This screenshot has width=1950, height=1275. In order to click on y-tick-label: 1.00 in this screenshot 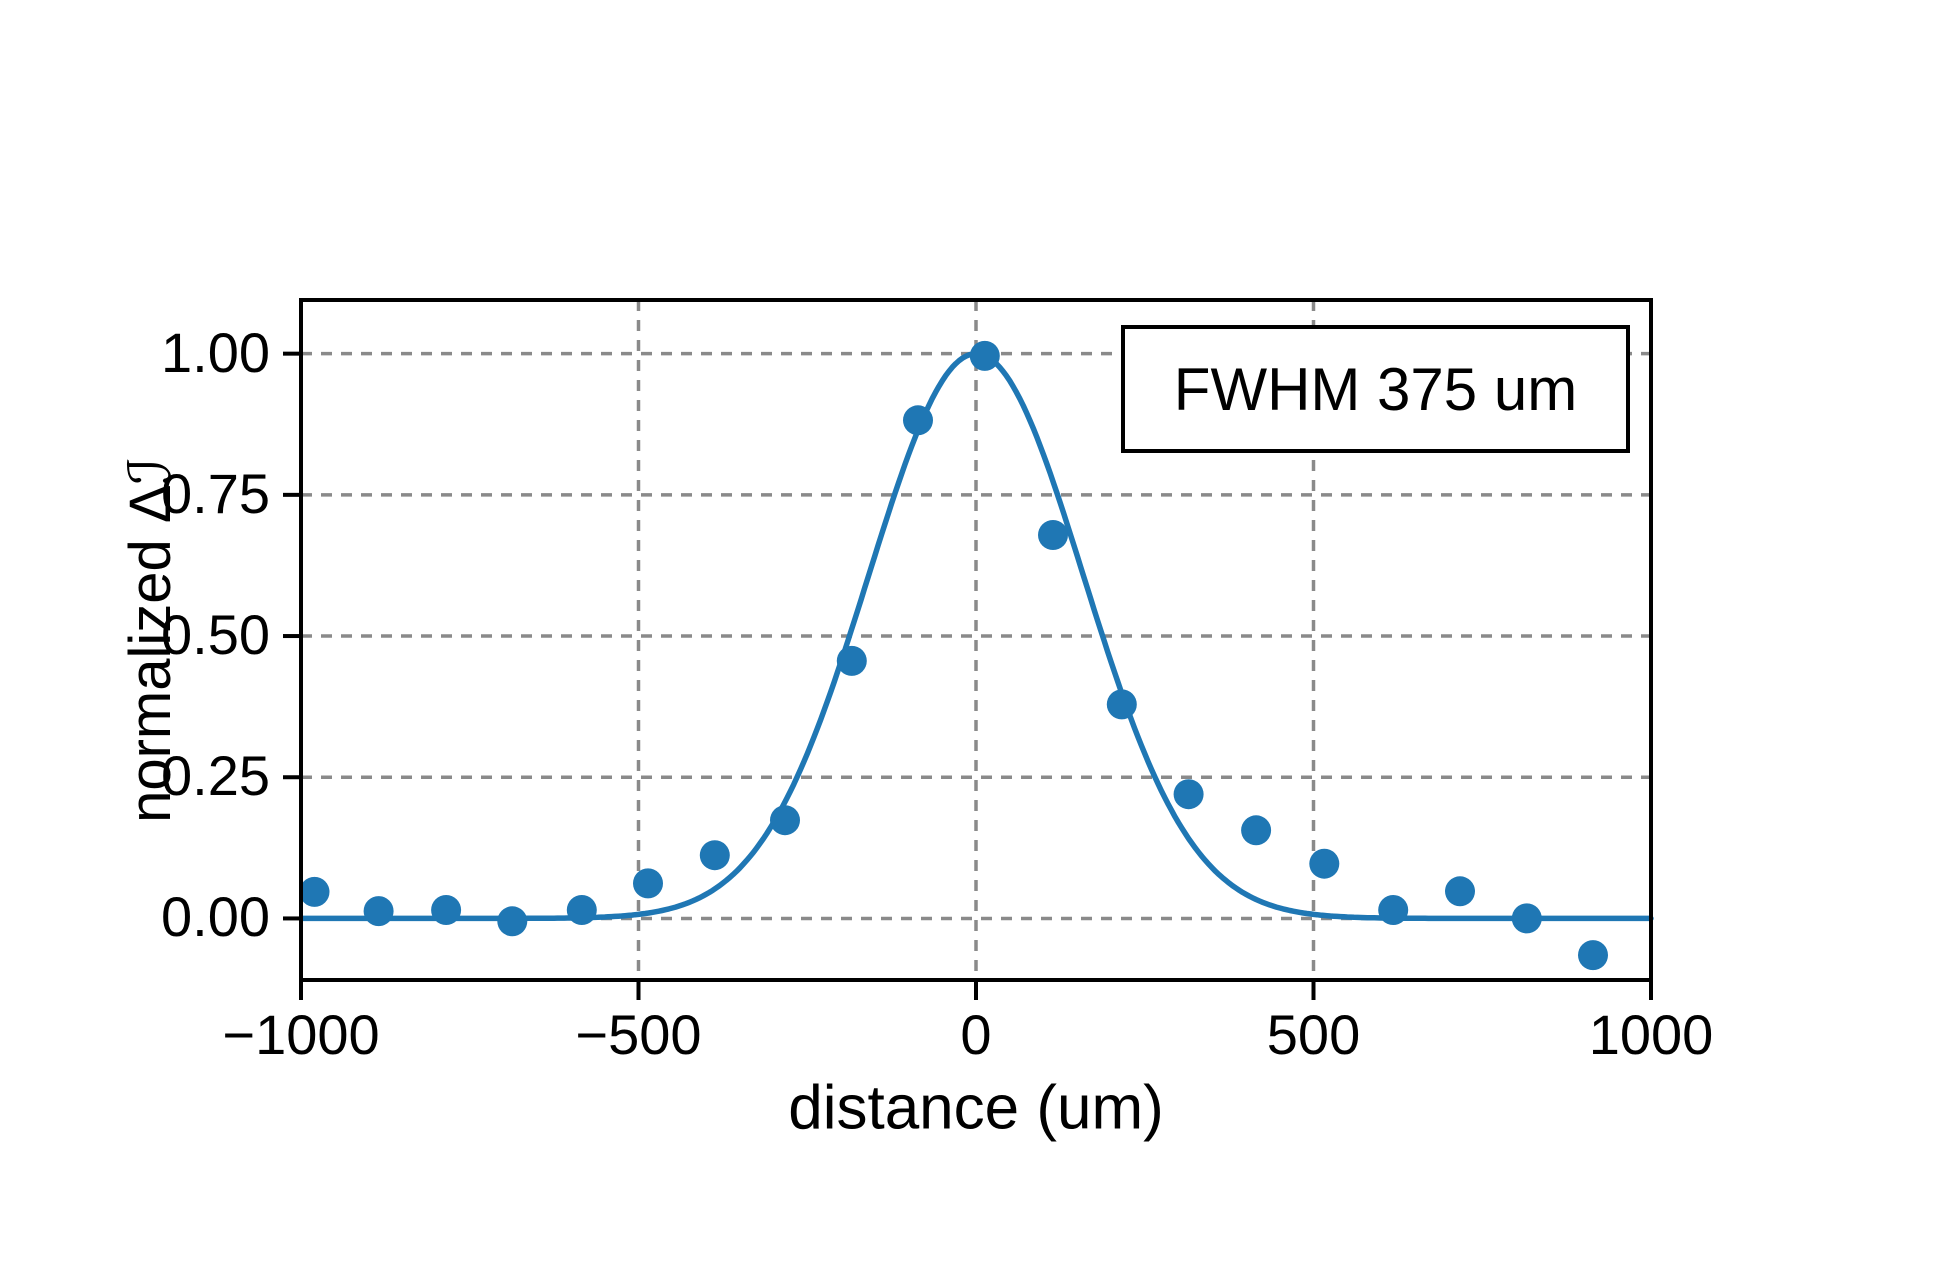, I will do `click(215, 352)`.